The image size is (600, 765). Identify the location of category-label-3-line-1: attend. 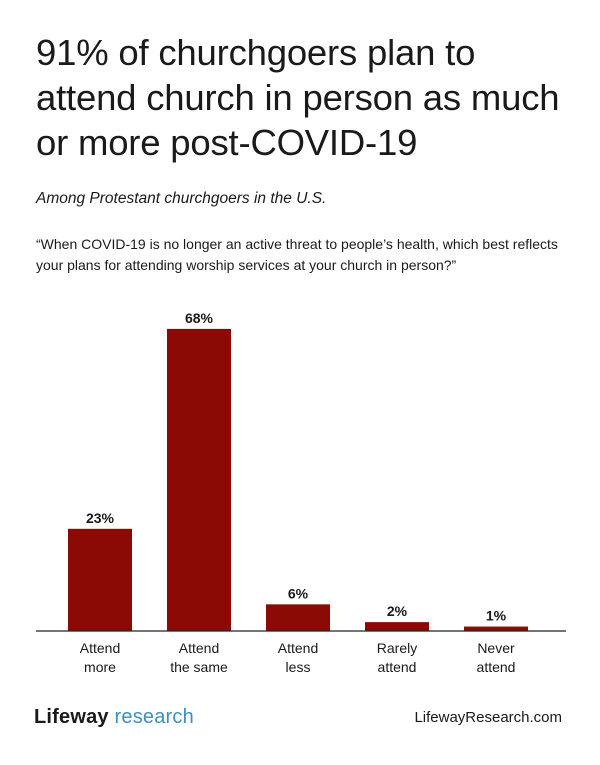
(397, 667).